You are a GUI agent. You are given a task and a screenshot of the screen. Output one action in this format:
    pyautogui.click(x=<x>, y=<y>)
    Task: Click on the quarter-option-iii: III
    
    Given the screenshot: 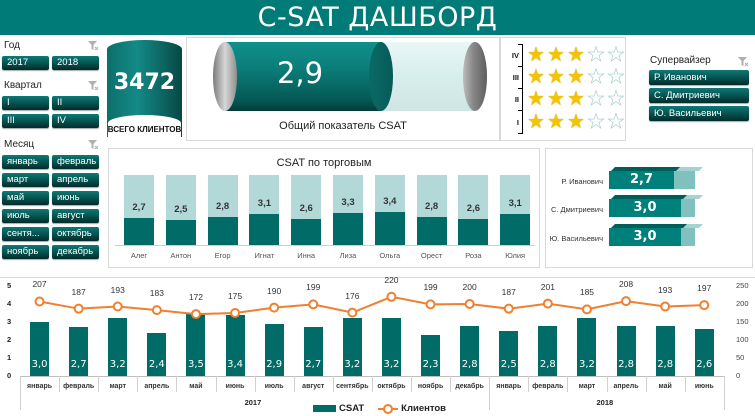 What is the action you would take?
    pyautogui.click(x=25, y=121)
    